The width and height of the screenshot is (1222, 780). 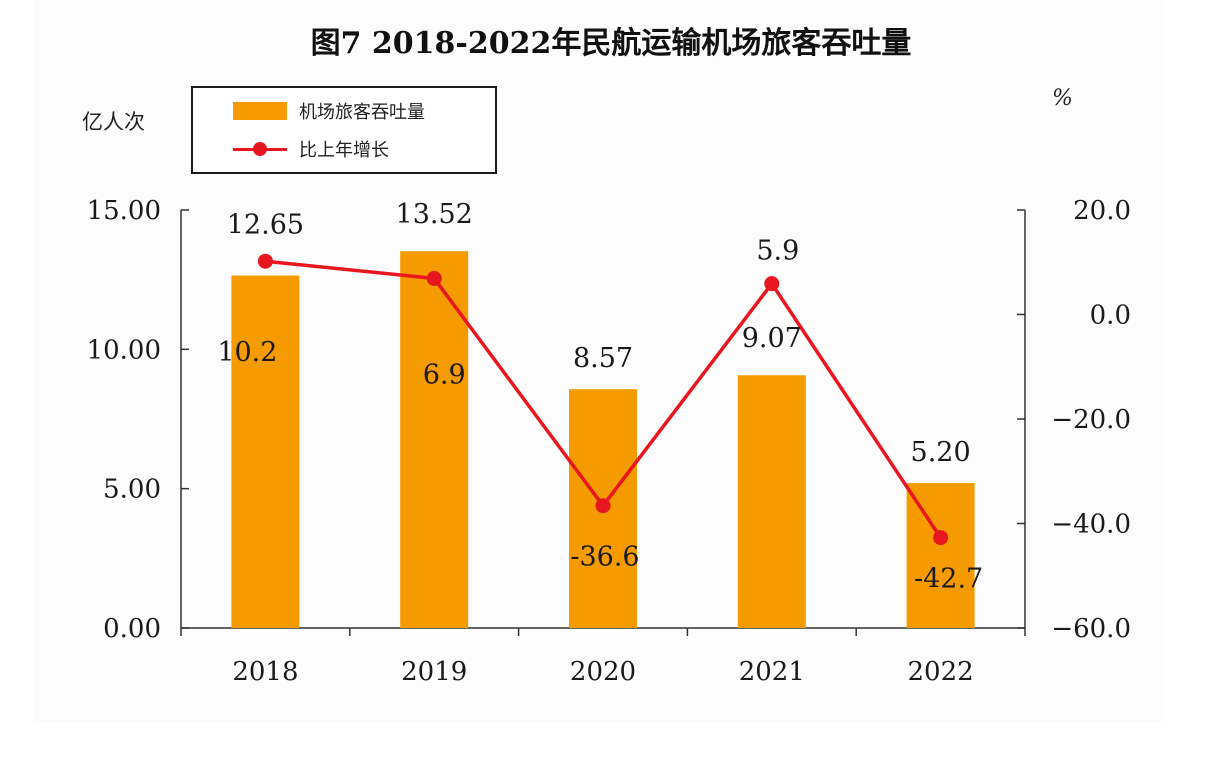 What do you see at coordinates (260, 111) in the screenshot?
I see `legend-bar-swatch` at bounding box center [260, 111].